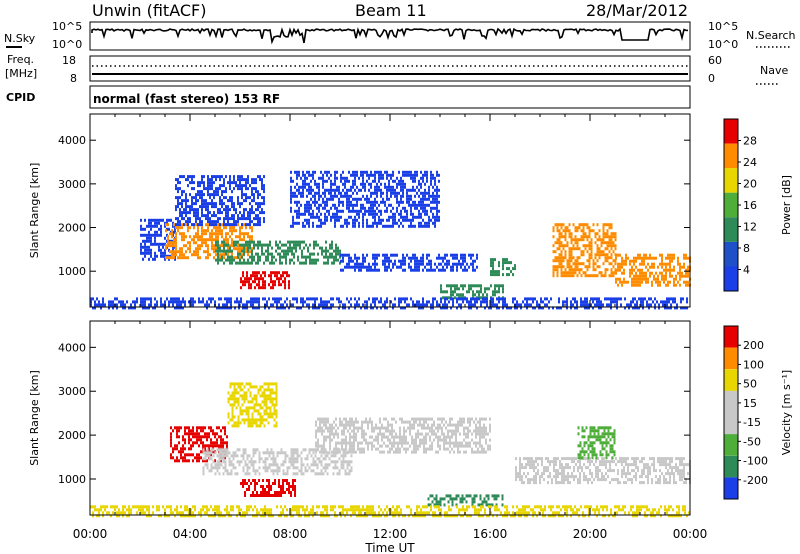 The height and width of the screenshot is (554, 800). I want to click on velocity-colorbar-label-0: 200, so click(753, 345).